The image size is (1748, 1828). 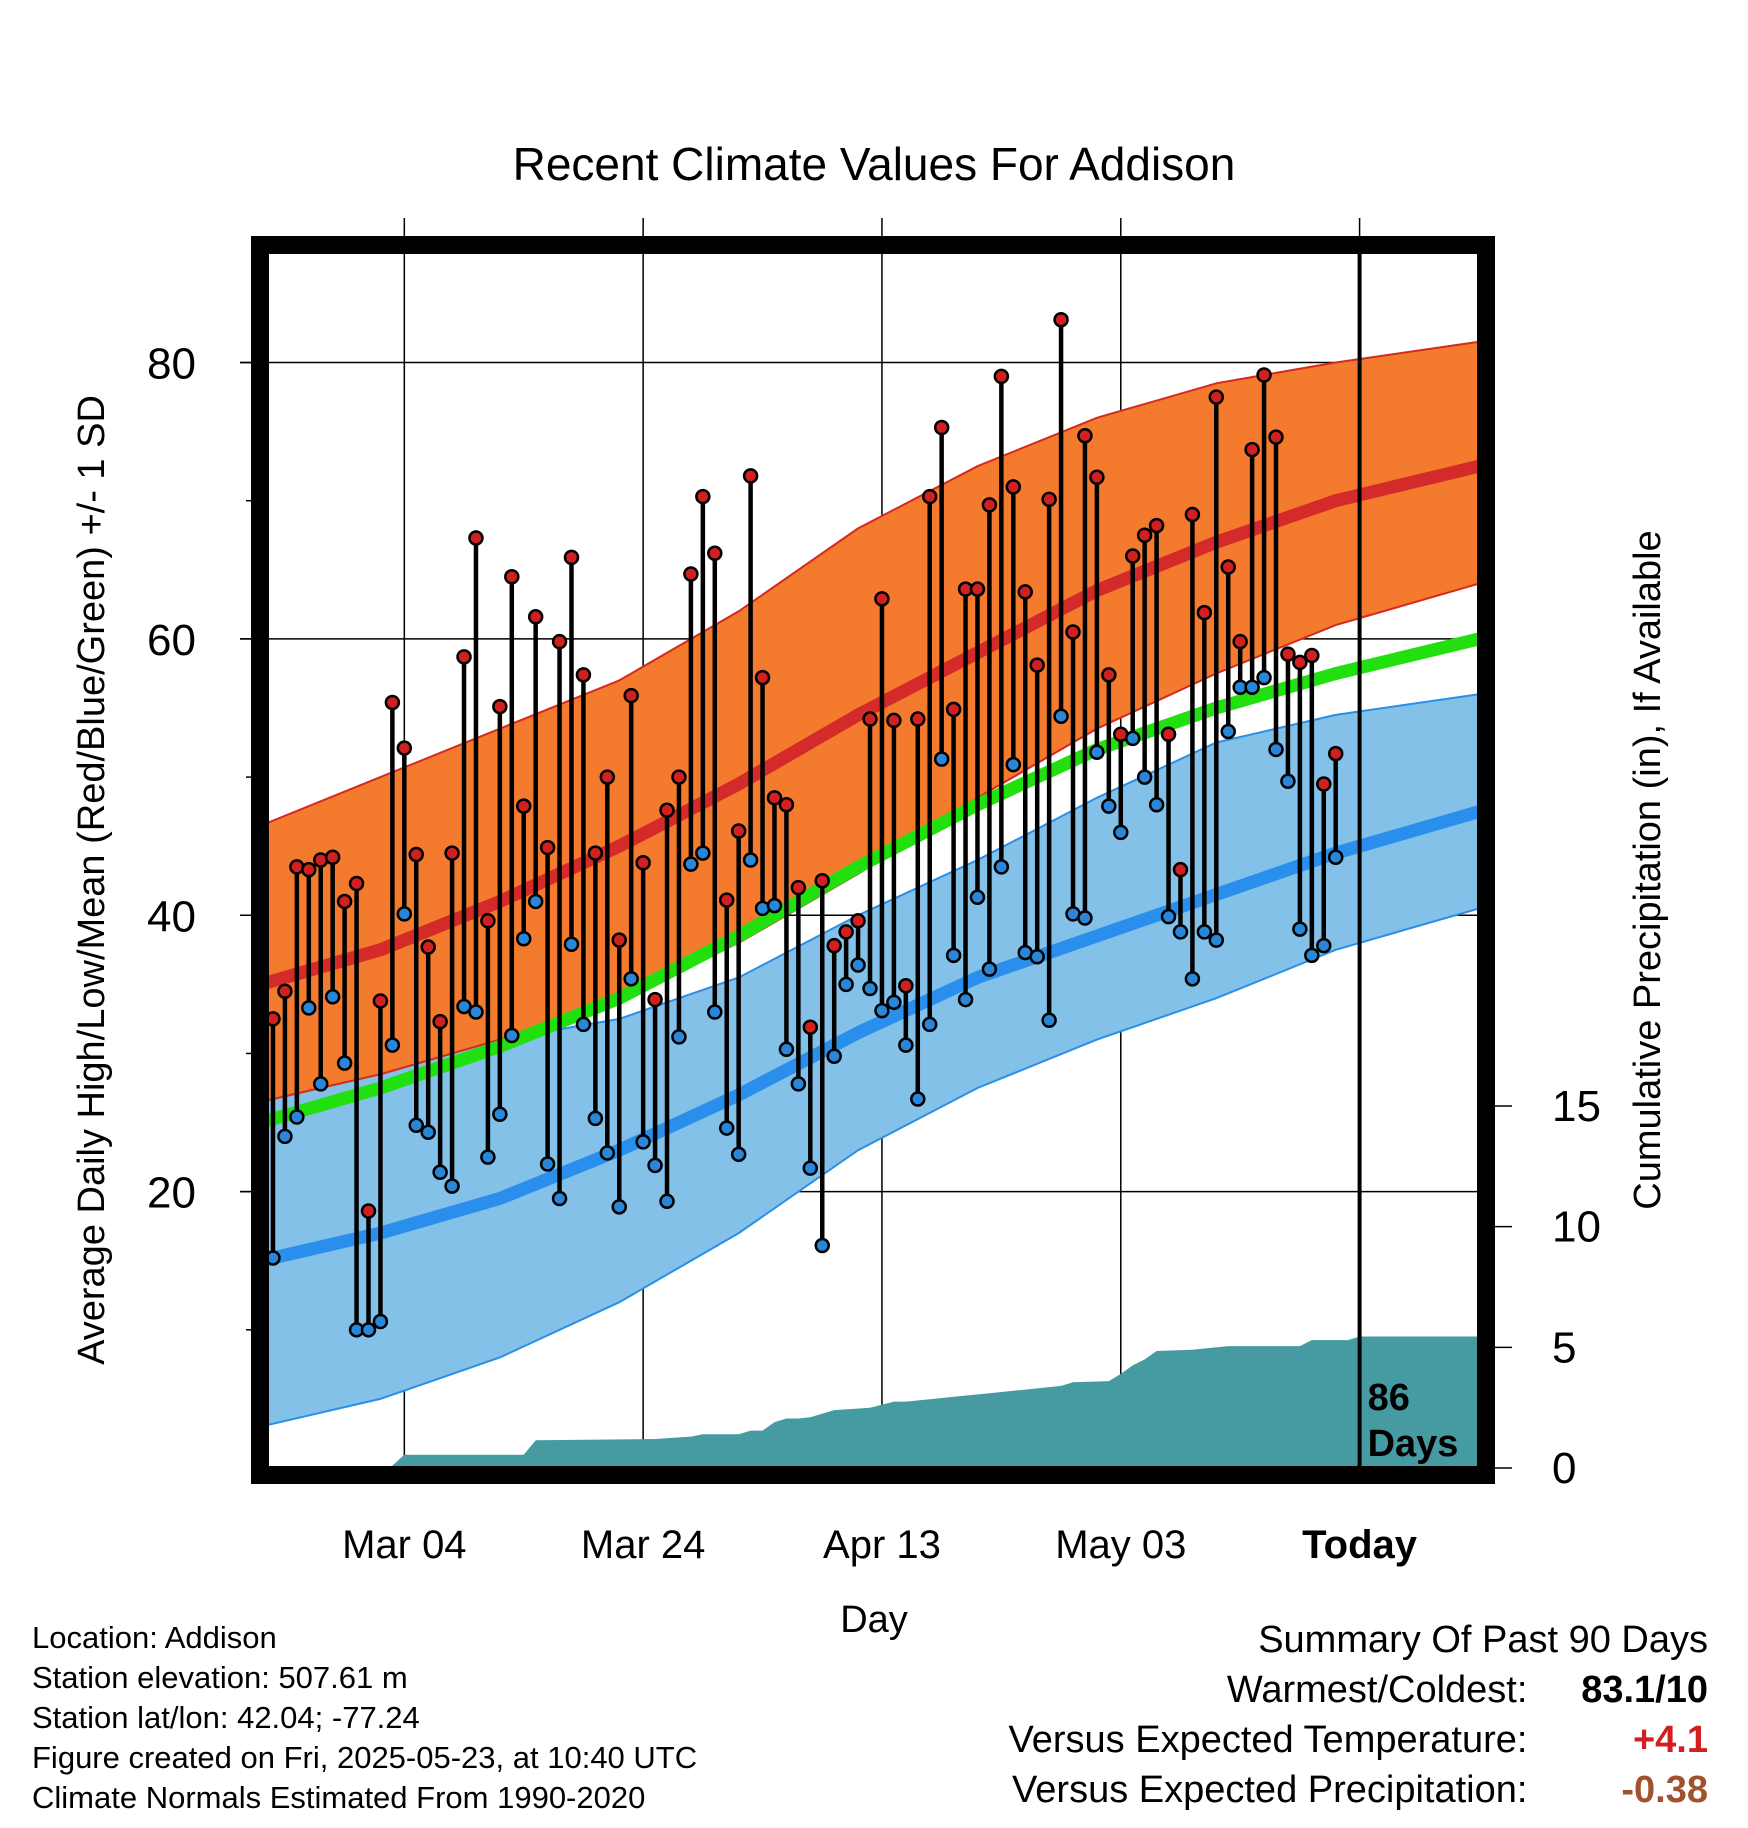 What do you see at coordinates (1576, 1106) in the screenshot?
I see `y2-tick-label: 15` at bounding box center [1576, 1106].